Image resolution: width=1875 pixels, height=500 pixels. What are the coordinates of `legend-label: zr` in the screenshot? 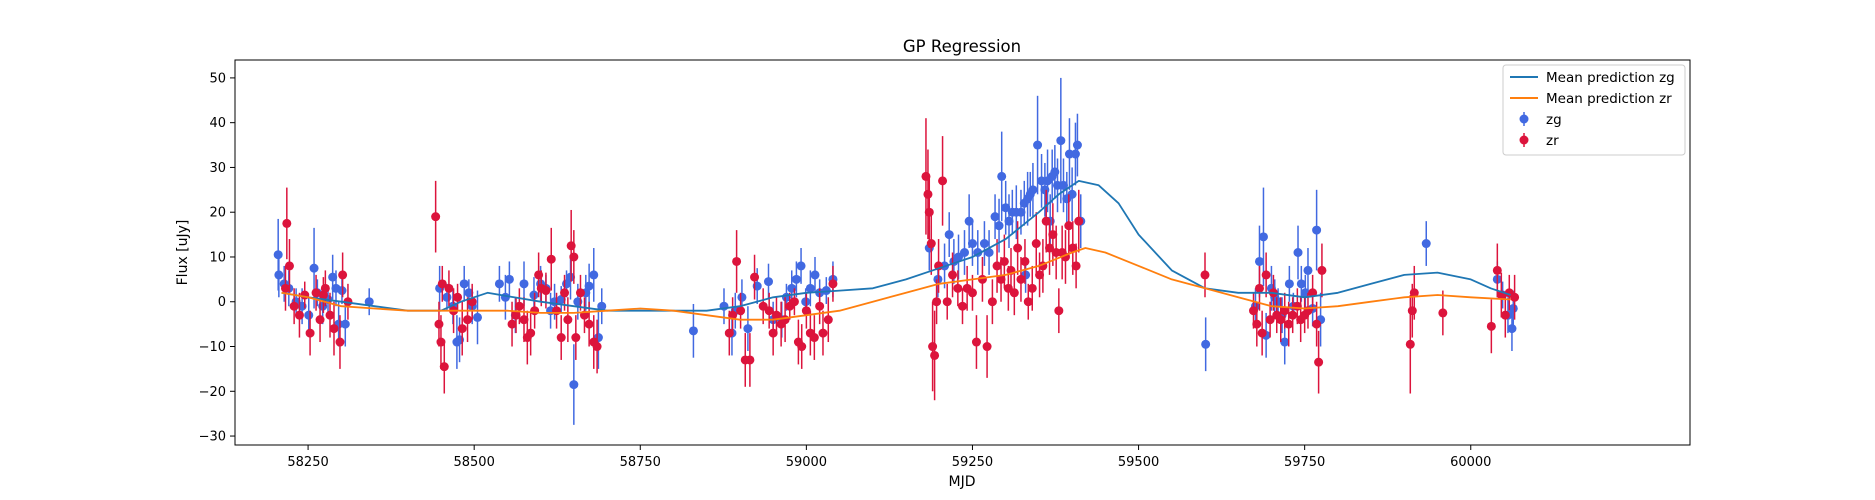 It's located at (1552, 141).